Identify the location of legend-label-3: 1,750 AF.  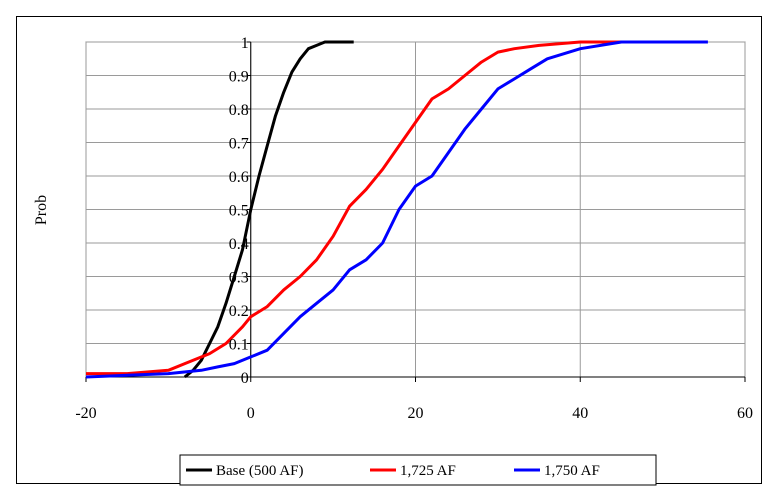
(572, 471).